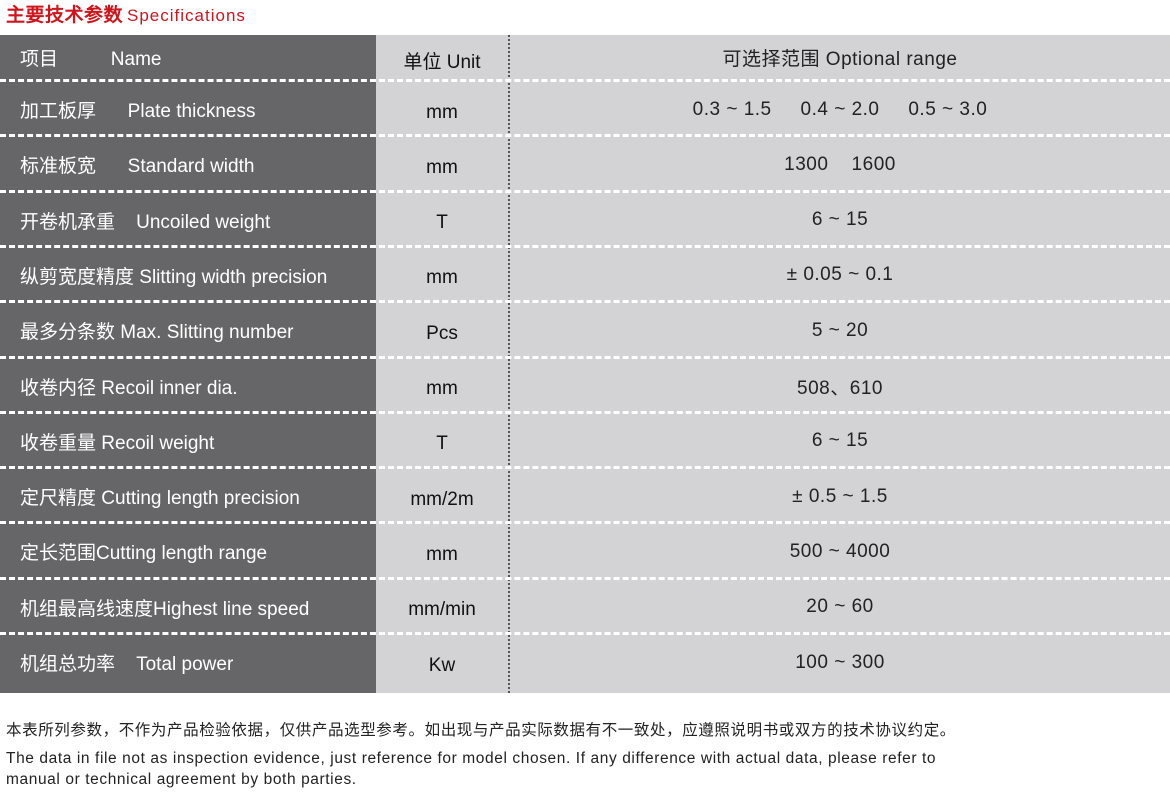 This screenshot has height=812, width=1170. What do you see at coordinates (840, 551) in the screenshot?
I see `row-range: 500 ~ 4000` at bounding box center [840, 551].